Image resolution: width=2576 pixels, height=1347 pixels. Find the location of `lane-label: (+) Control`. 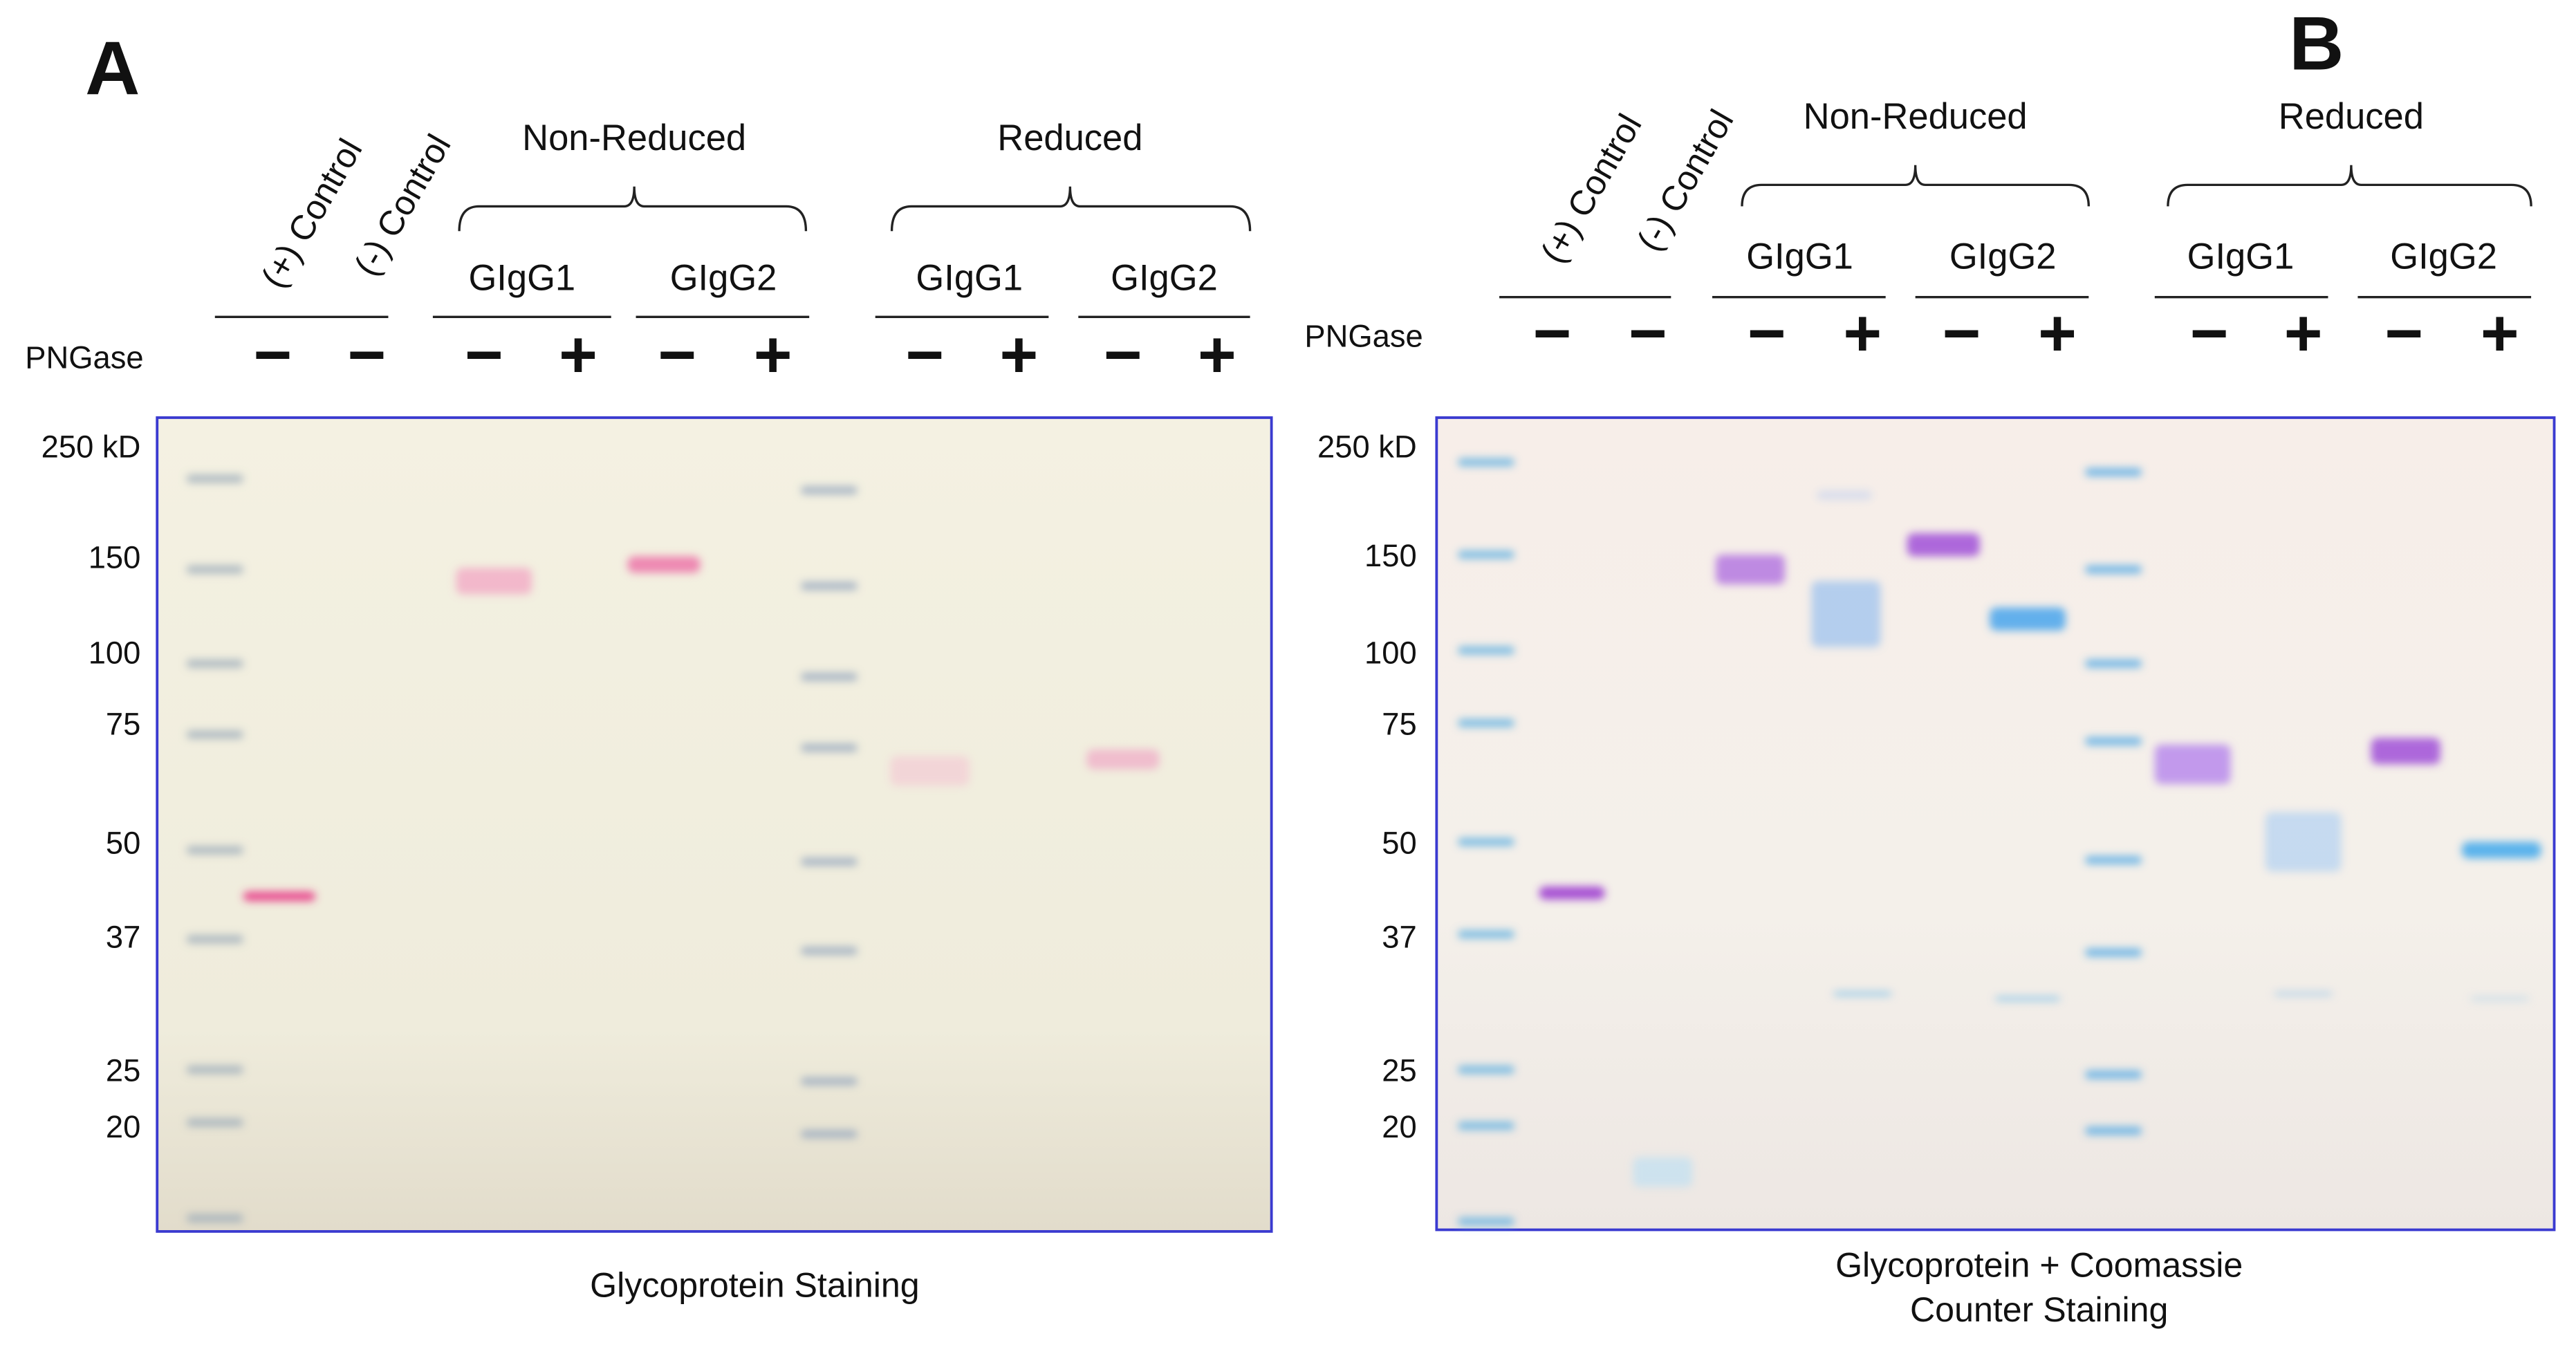

lane-label: (+) Control is located at coordinates (312, 213).